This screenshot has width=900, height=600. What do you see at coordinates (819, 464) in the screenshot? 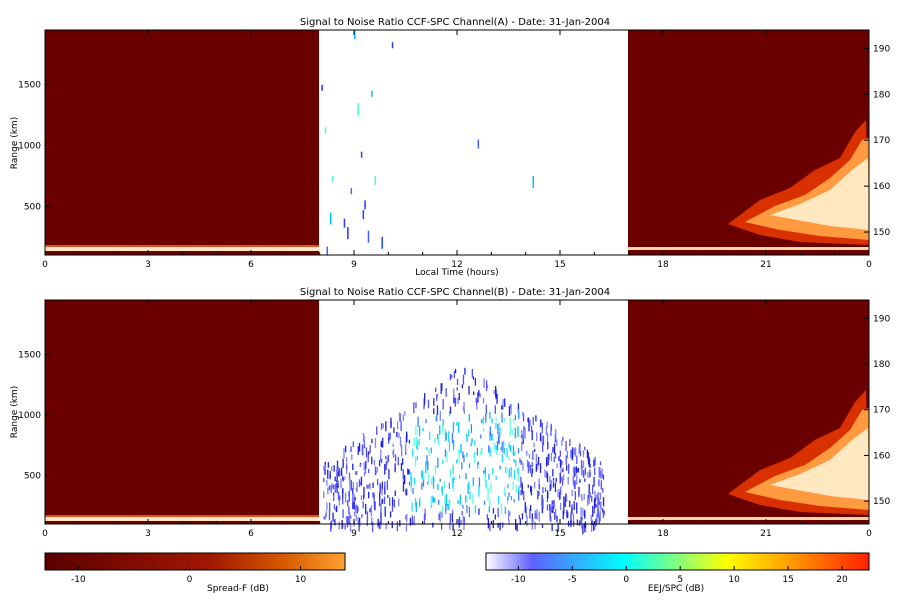
I see `panel-b-plume-core` at bounding box center [819, 464].